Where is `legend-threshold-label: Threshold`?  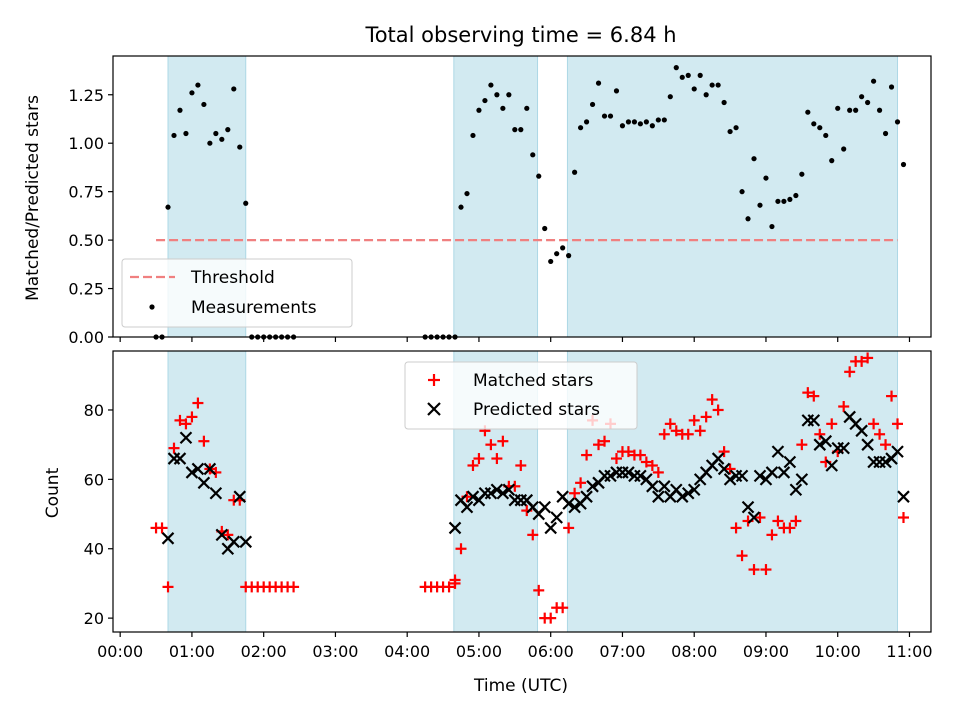 legend-threshold-label: Threshold is located at coordinates (232, 278).